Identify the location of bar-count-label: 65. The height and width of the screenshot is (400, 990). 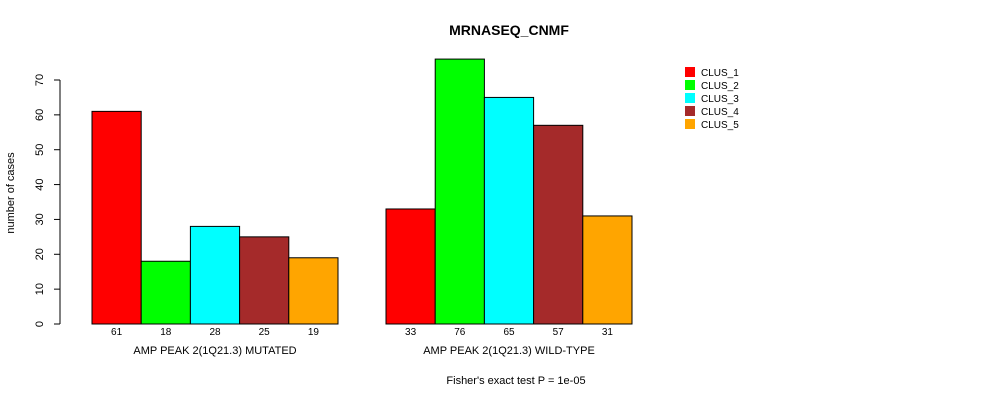
(509, 332).